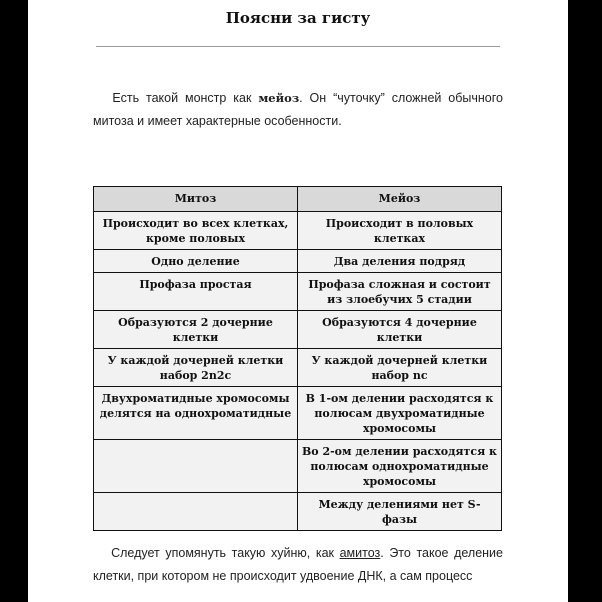 Image resolution: width=602 pixels, height=602 pixels. What do you see at coordinates (399, 511) in the screenshot?
I see `cell-meiosis: Между делениями нет S-фазы` at bounding box center [399, 511].